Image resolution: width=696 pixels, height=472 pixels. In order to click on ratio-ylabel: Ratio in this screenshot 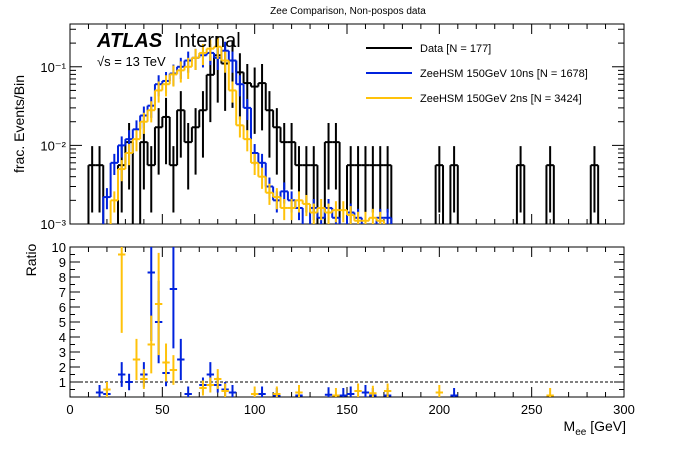, I will do `click(31, 259)`.